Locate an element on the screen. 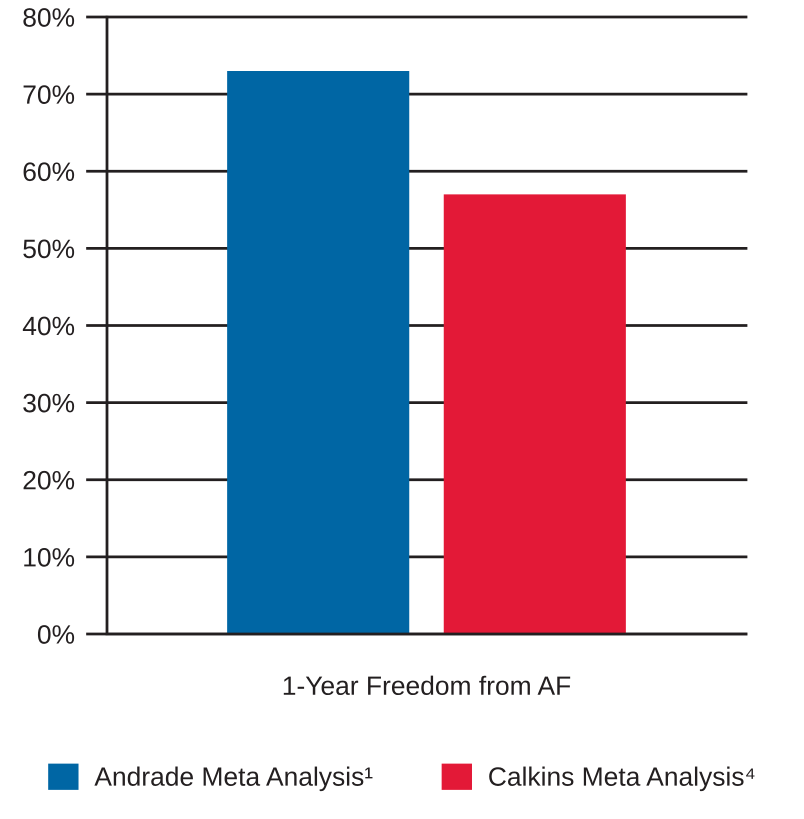  legend-label: Calkins Meta Analysis⁴ is located at coordinates (622, 779).